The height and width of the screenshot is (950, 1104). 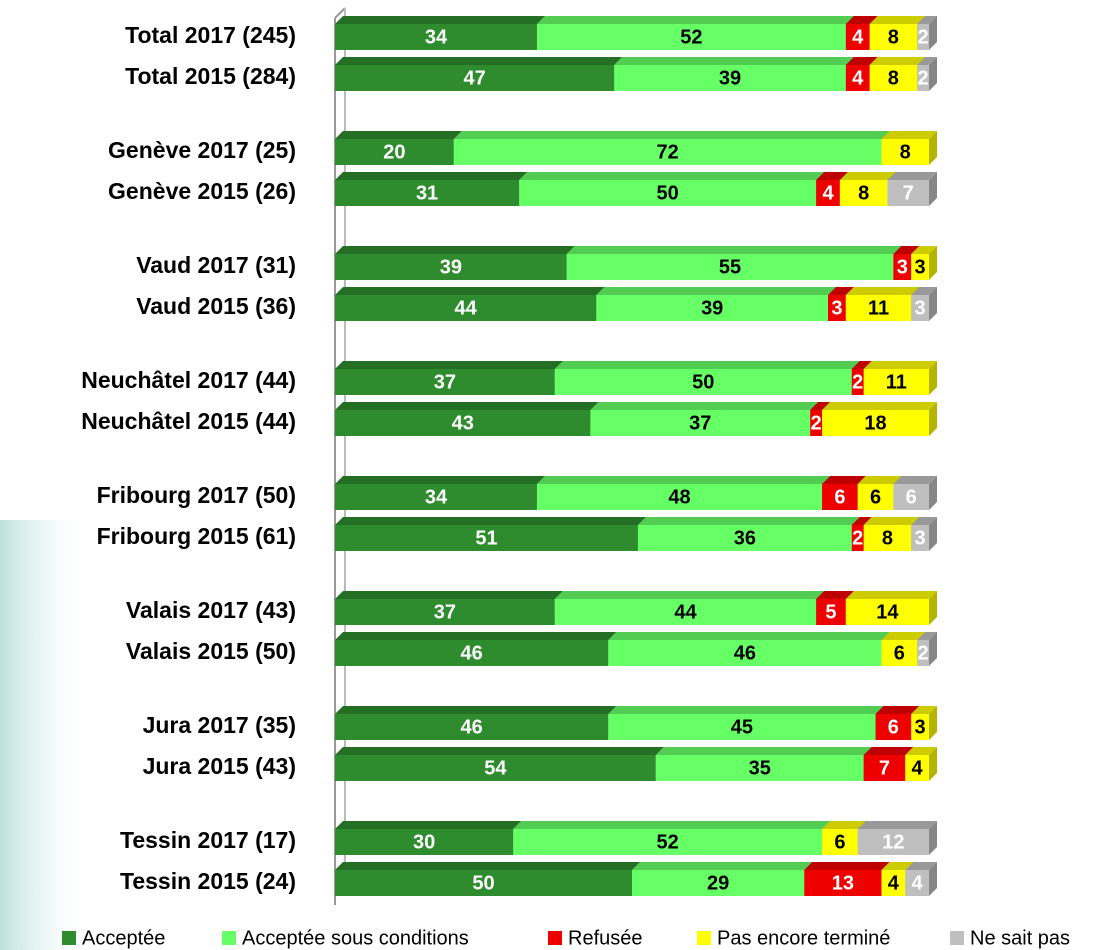 I want to click on category-label: Tessin 2017 (17), so click(x=208, y=840).